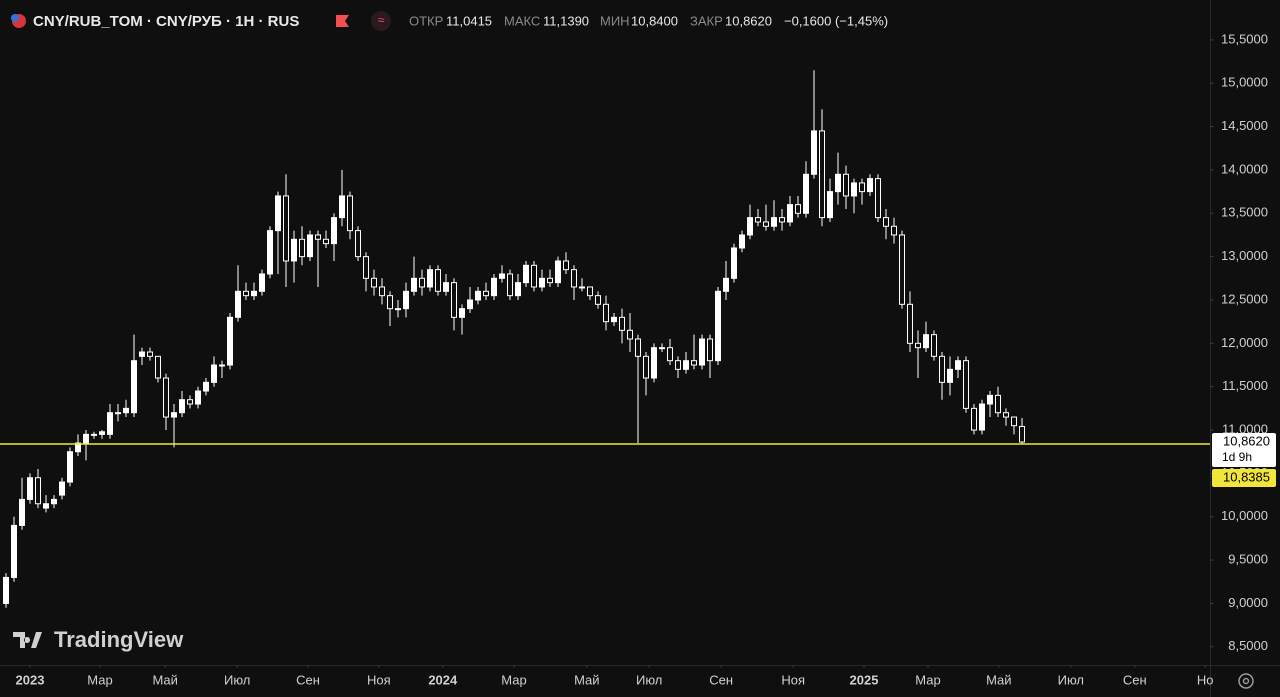 This screenshot has width=1280, height=697. What do you see at coordinates (15, 18) in the screenshot?
I see `symbol-icon` at bounding box center [15, 18].